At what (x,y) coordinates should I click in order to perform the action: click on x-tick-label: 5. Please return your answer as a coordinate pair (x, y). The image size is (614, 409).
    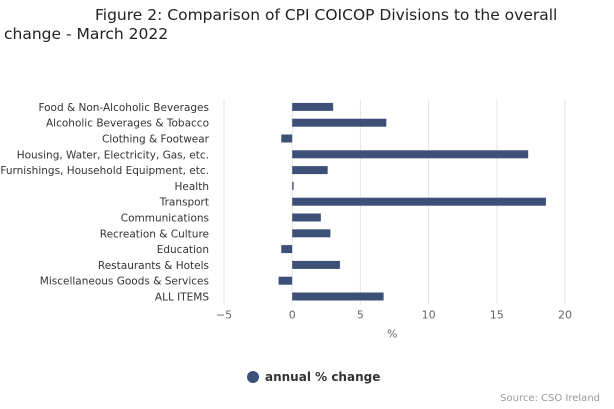
    Looking at the image, I should click on (360, 314).